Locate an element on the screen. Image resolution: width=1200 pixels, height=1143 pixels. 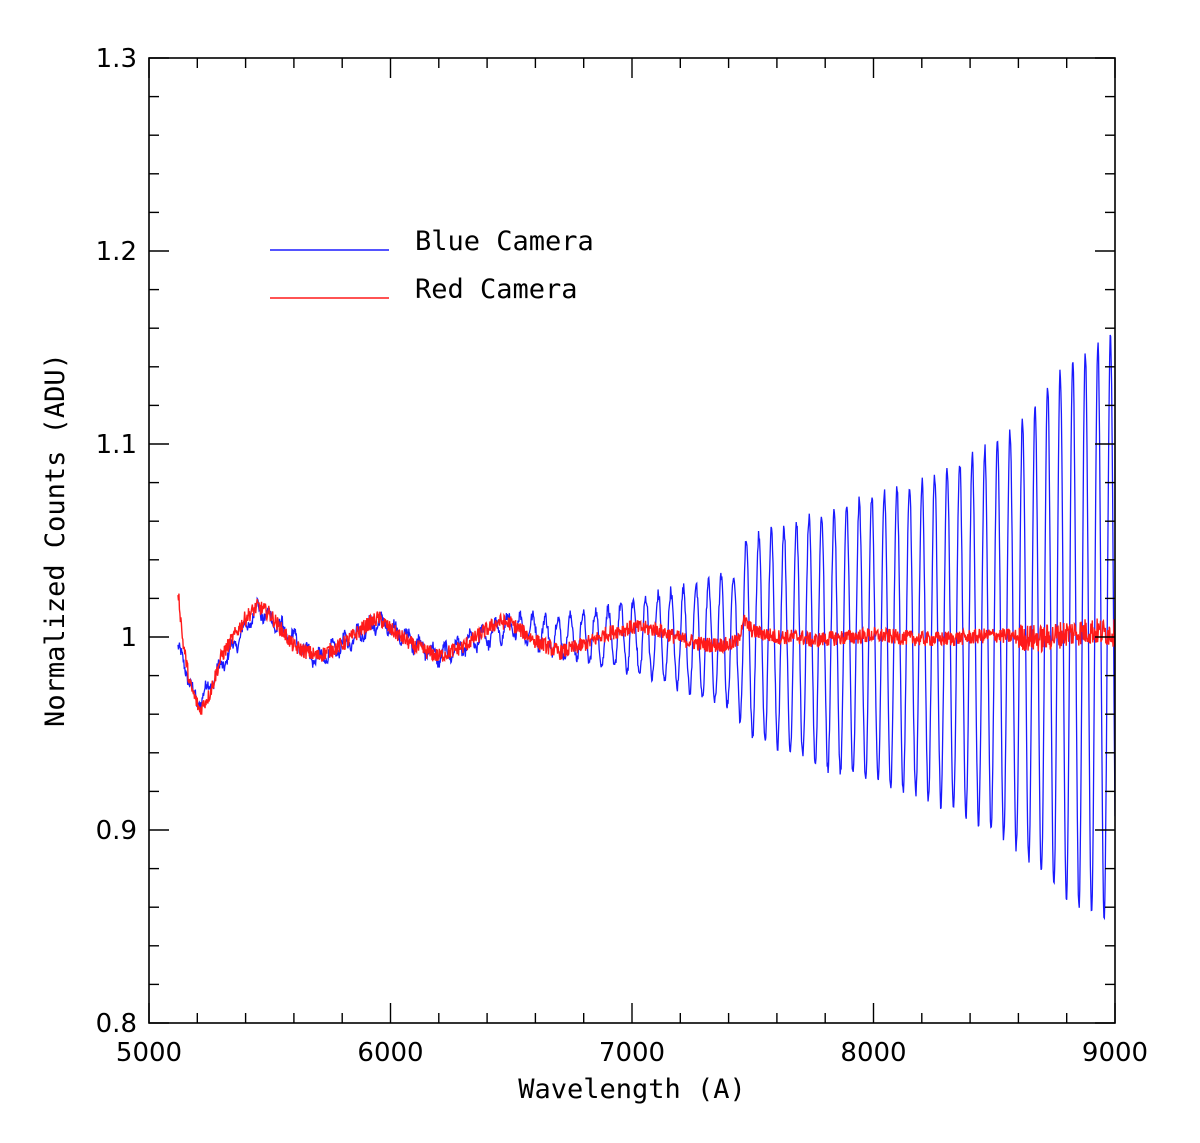
legend: Blue Camera Red Camera is located at coordinates (432, 265).